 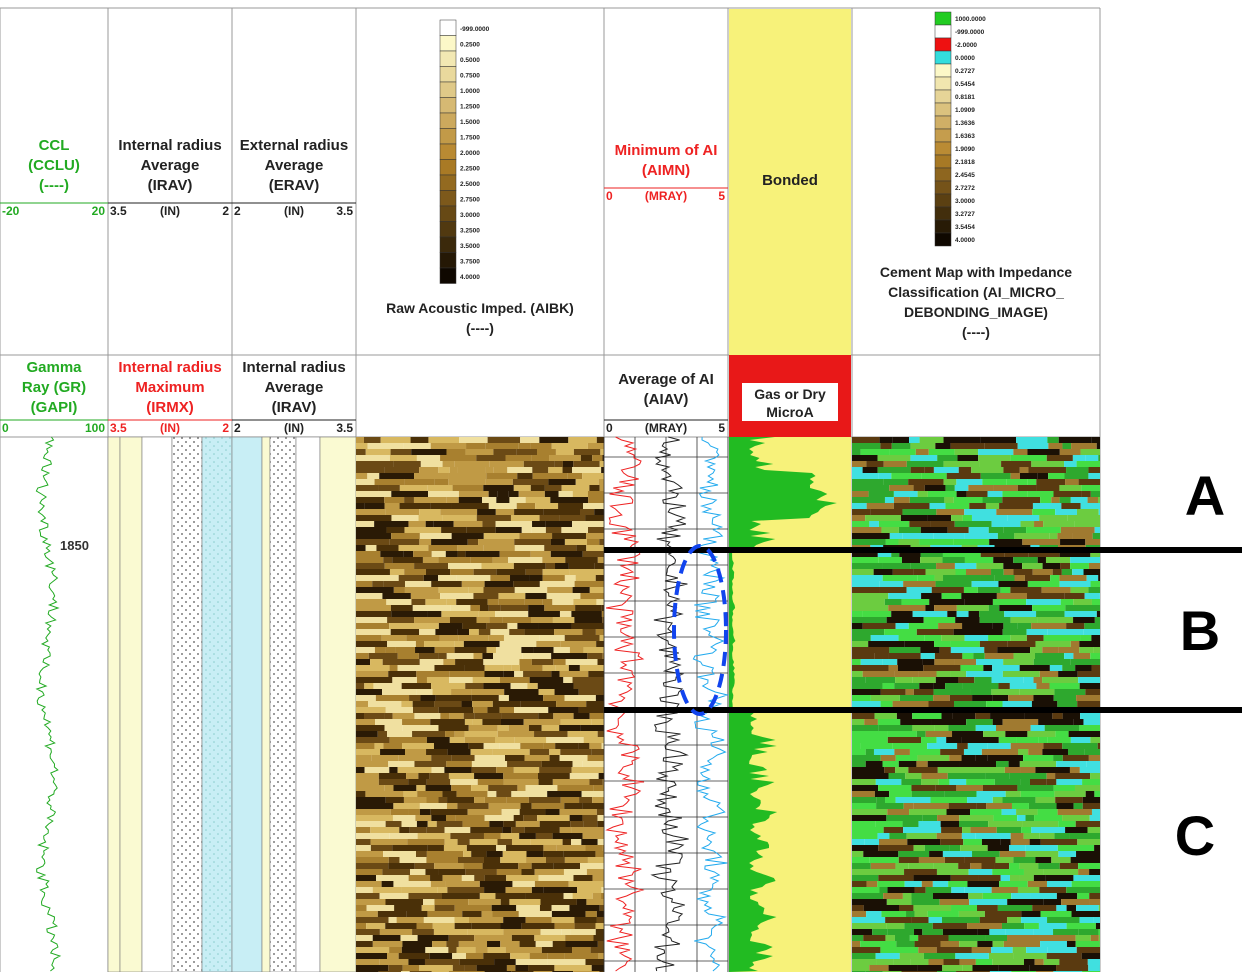 I want to click on scale-unit: (IN), so click(x=170, y=428).